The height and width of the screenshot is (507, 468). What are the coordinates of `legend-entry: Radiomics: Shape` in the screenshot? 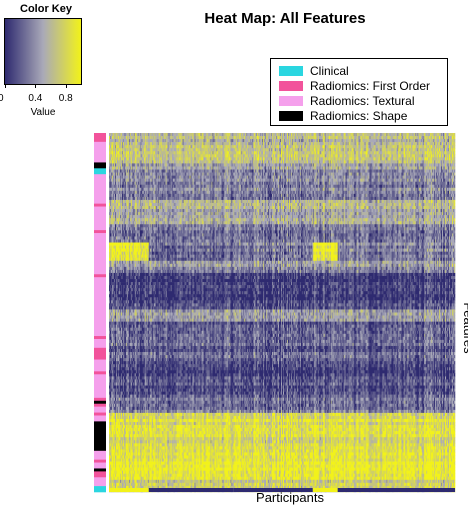 It's located at (343, 116).